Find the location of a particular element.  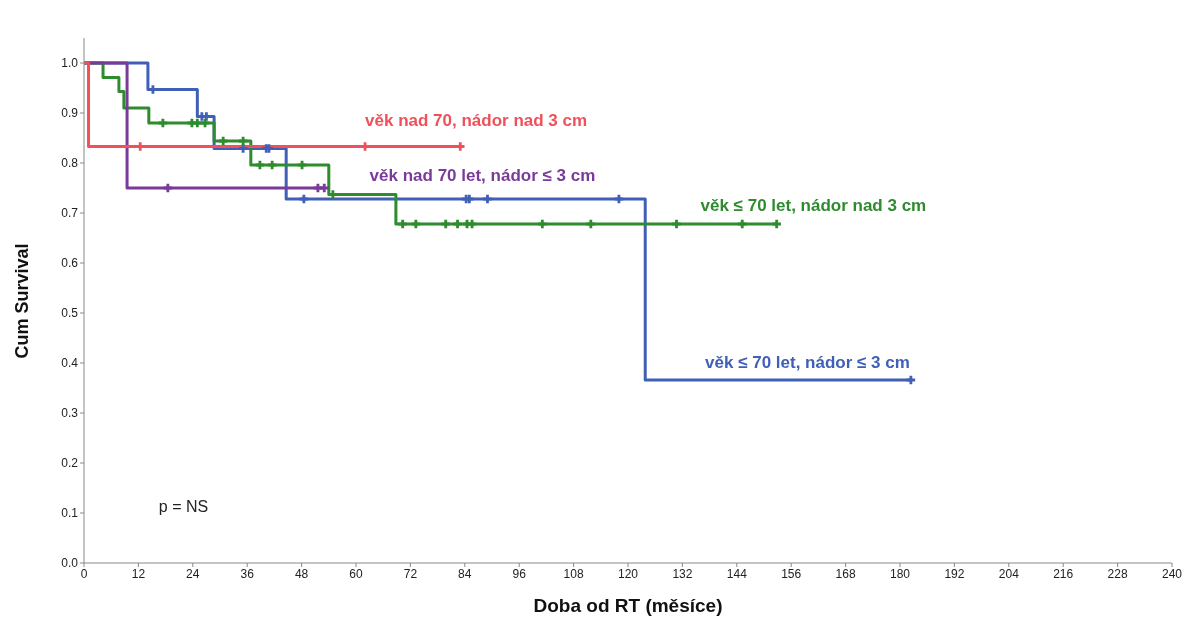

series-label: věk ≤ 70 let, nádor ≤ 3 cm is located at coordinates (807, 363).